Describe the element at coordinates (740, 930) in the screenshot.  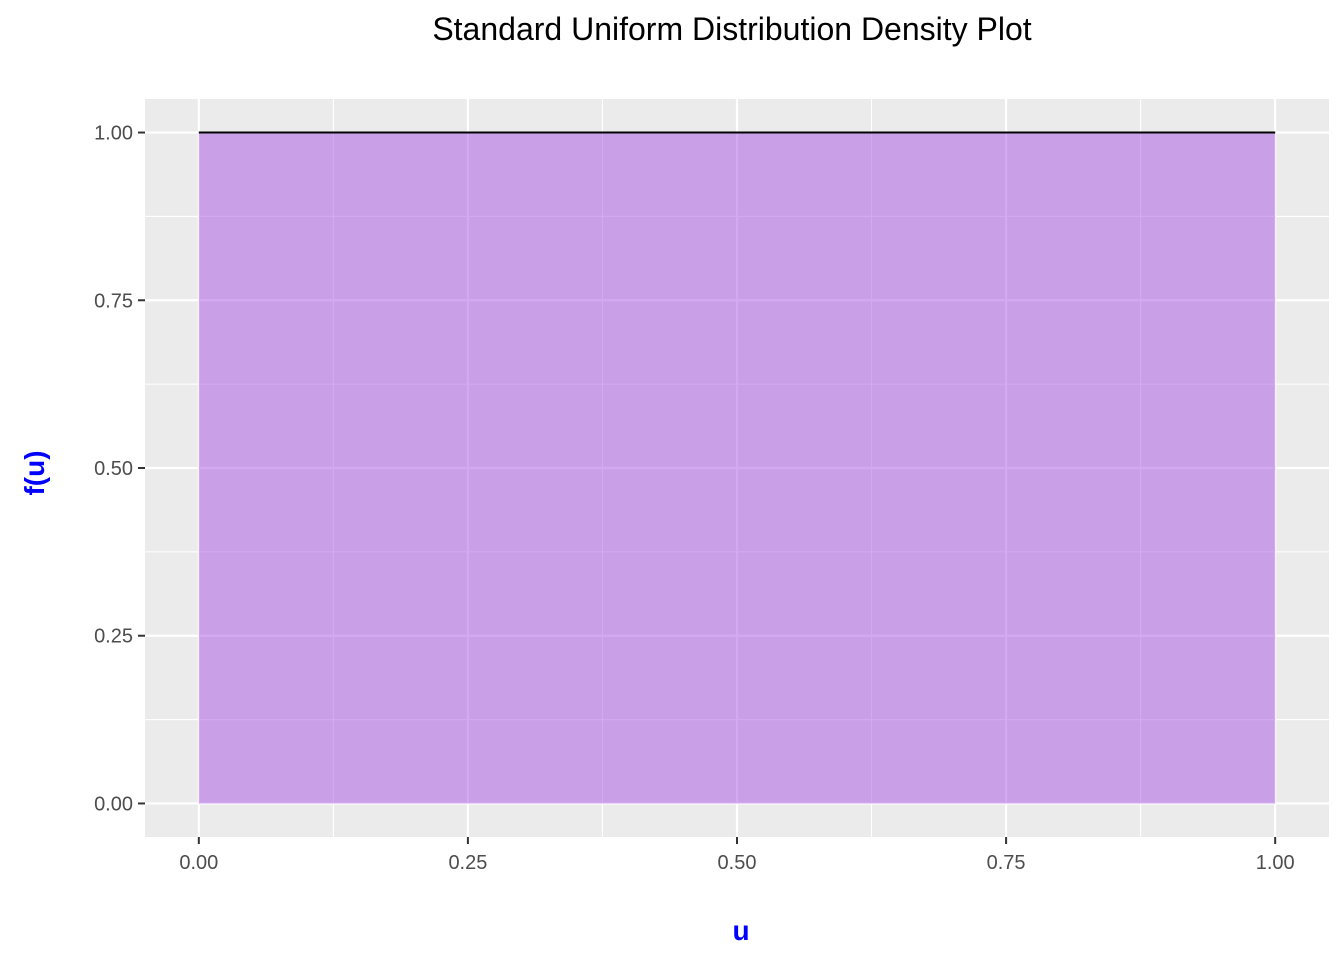
I see `x-axis-title: u` at that location.